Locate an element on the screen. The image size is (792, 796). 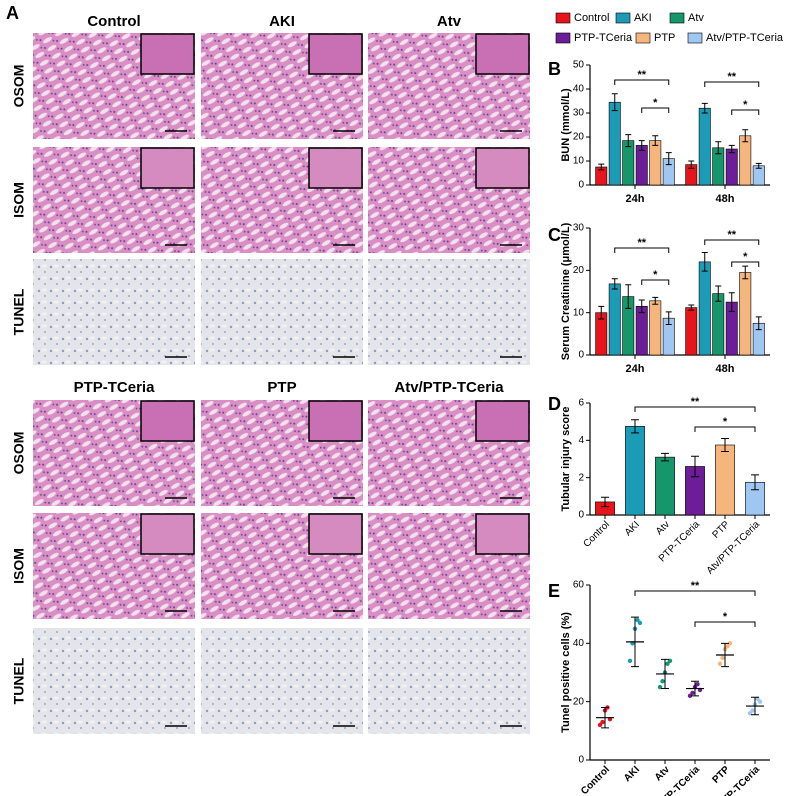
x-tick-label: 48h is located at coordinates (725, 199).